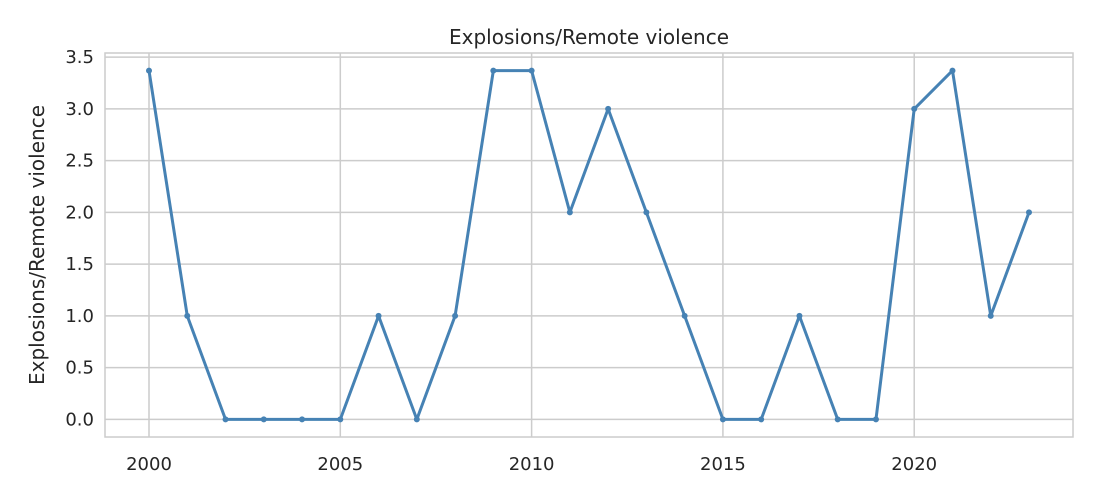 This screenshot has width=1100, height=504. Describe the element at coordinates (79, 57) in the screenshot. I see `y-tick-label: 3.5` at that location.